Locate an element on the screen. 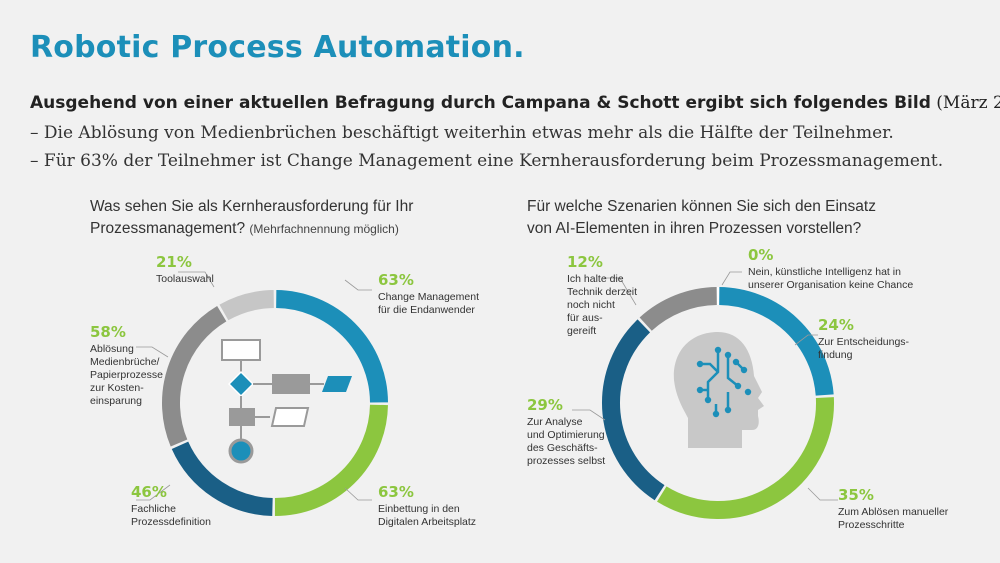 The image size is (1000, 563). right-label-3-pct: 35% is located at coordinates (856, 495).